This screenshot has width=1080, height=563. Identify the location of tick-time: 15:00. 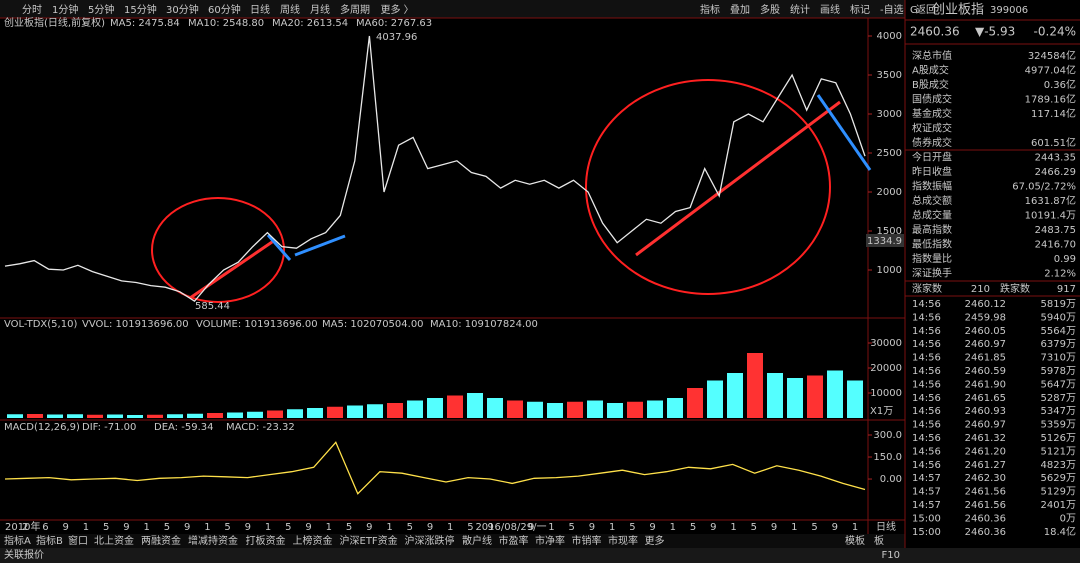
(926, 532).